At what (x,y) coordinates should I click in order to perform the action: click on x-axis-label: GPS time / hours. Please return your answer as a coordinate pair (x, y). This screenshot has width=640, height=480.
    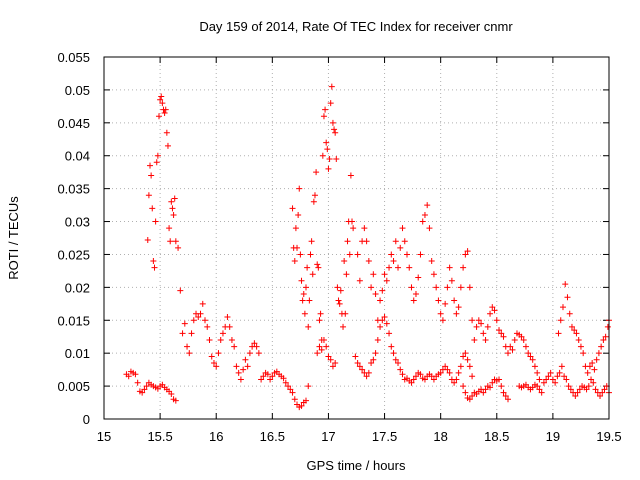
    Looking at the image, I should click on (356, 465).